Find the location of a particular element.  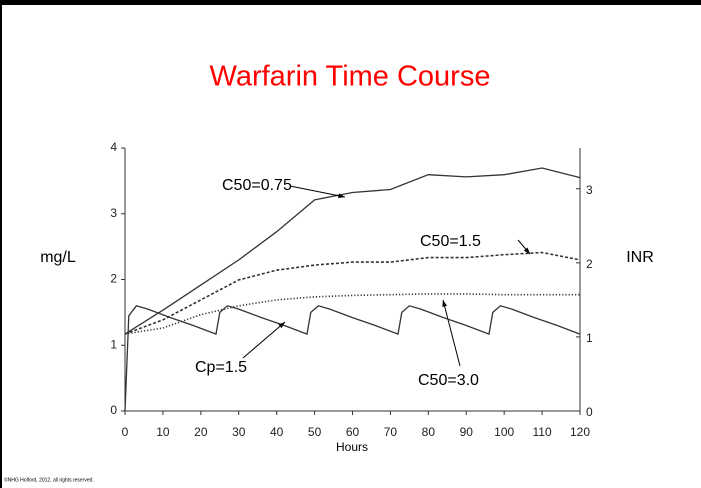

y-tick-label: 0 is located at coordinates (113, 410).